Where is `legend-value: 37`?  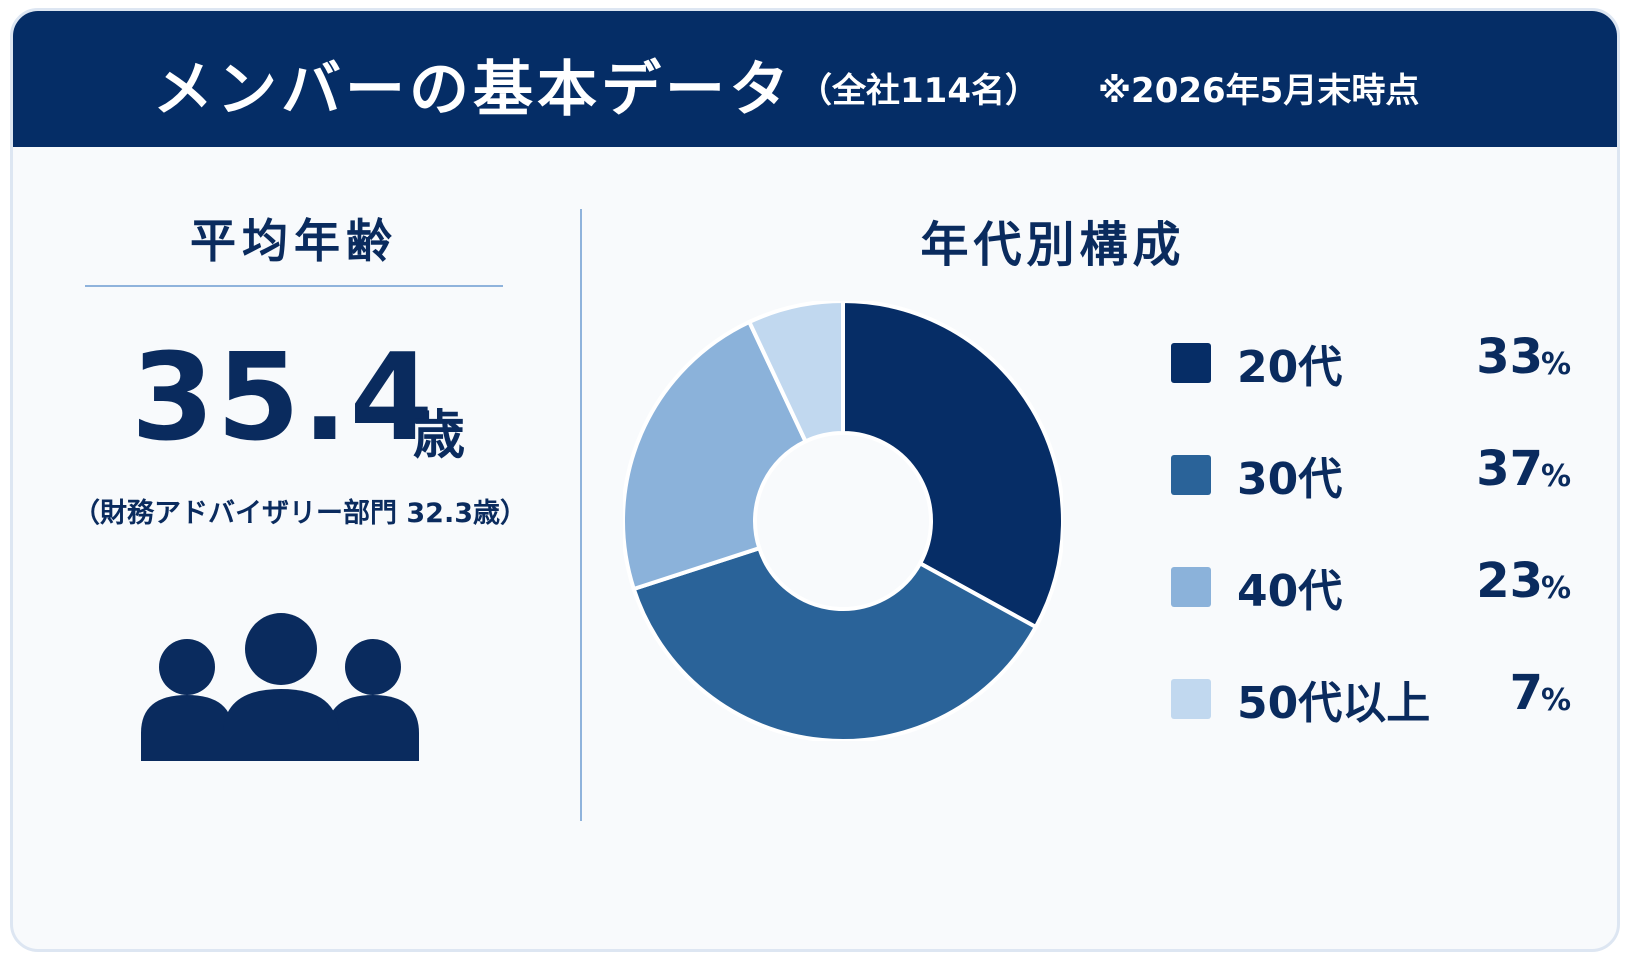 legend-value: 37 is located at coordinates (1509, 469).